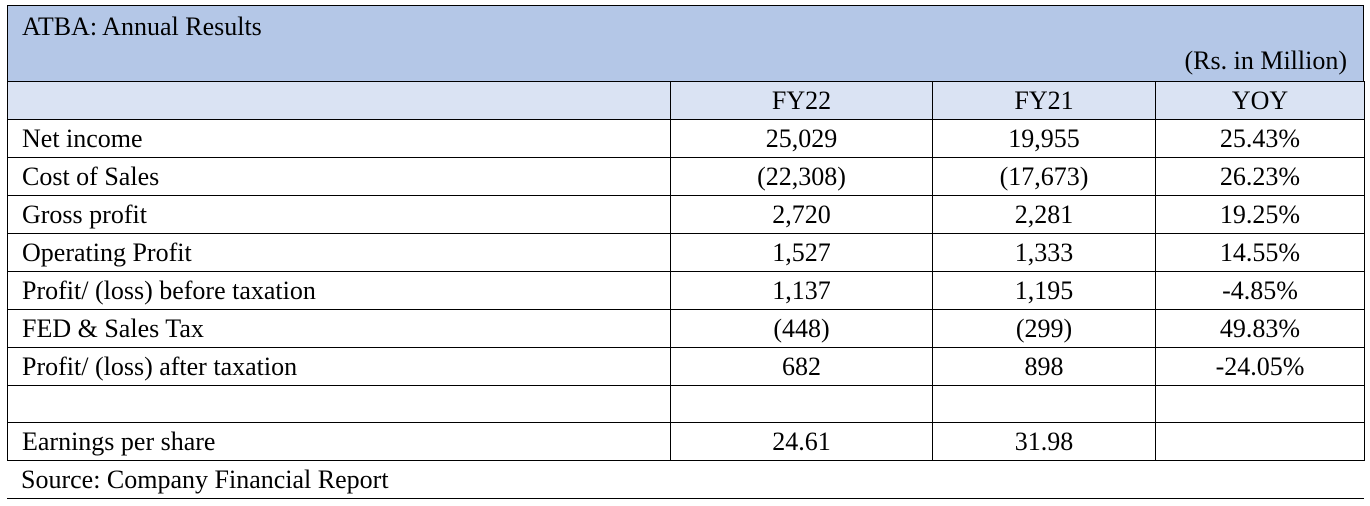 The width and height of the screenshot is (1370, 506). Describe the element at coordinates (1044, 290) in the screenshot. I see `value-cell: 1,195` at that location.